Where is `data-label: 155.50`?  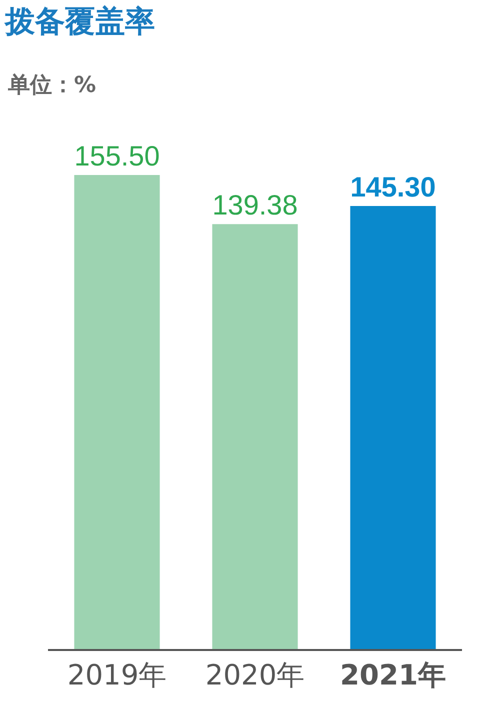
data-label: 155.50 is located at coordinates (117, 156).